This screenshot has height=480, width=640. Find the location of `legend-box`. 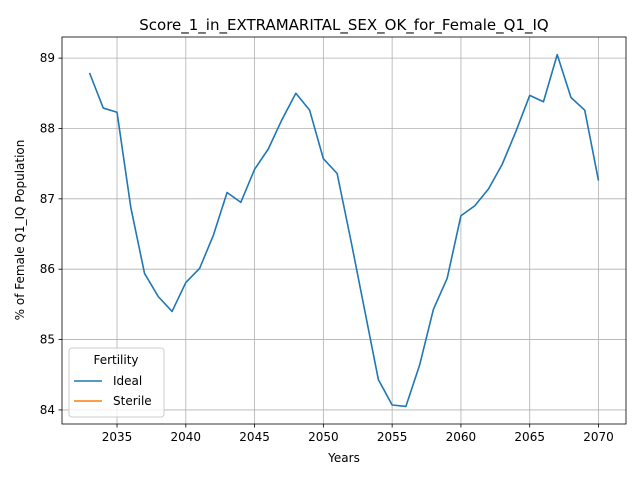

legend-box is located at coordinates (116, 382).